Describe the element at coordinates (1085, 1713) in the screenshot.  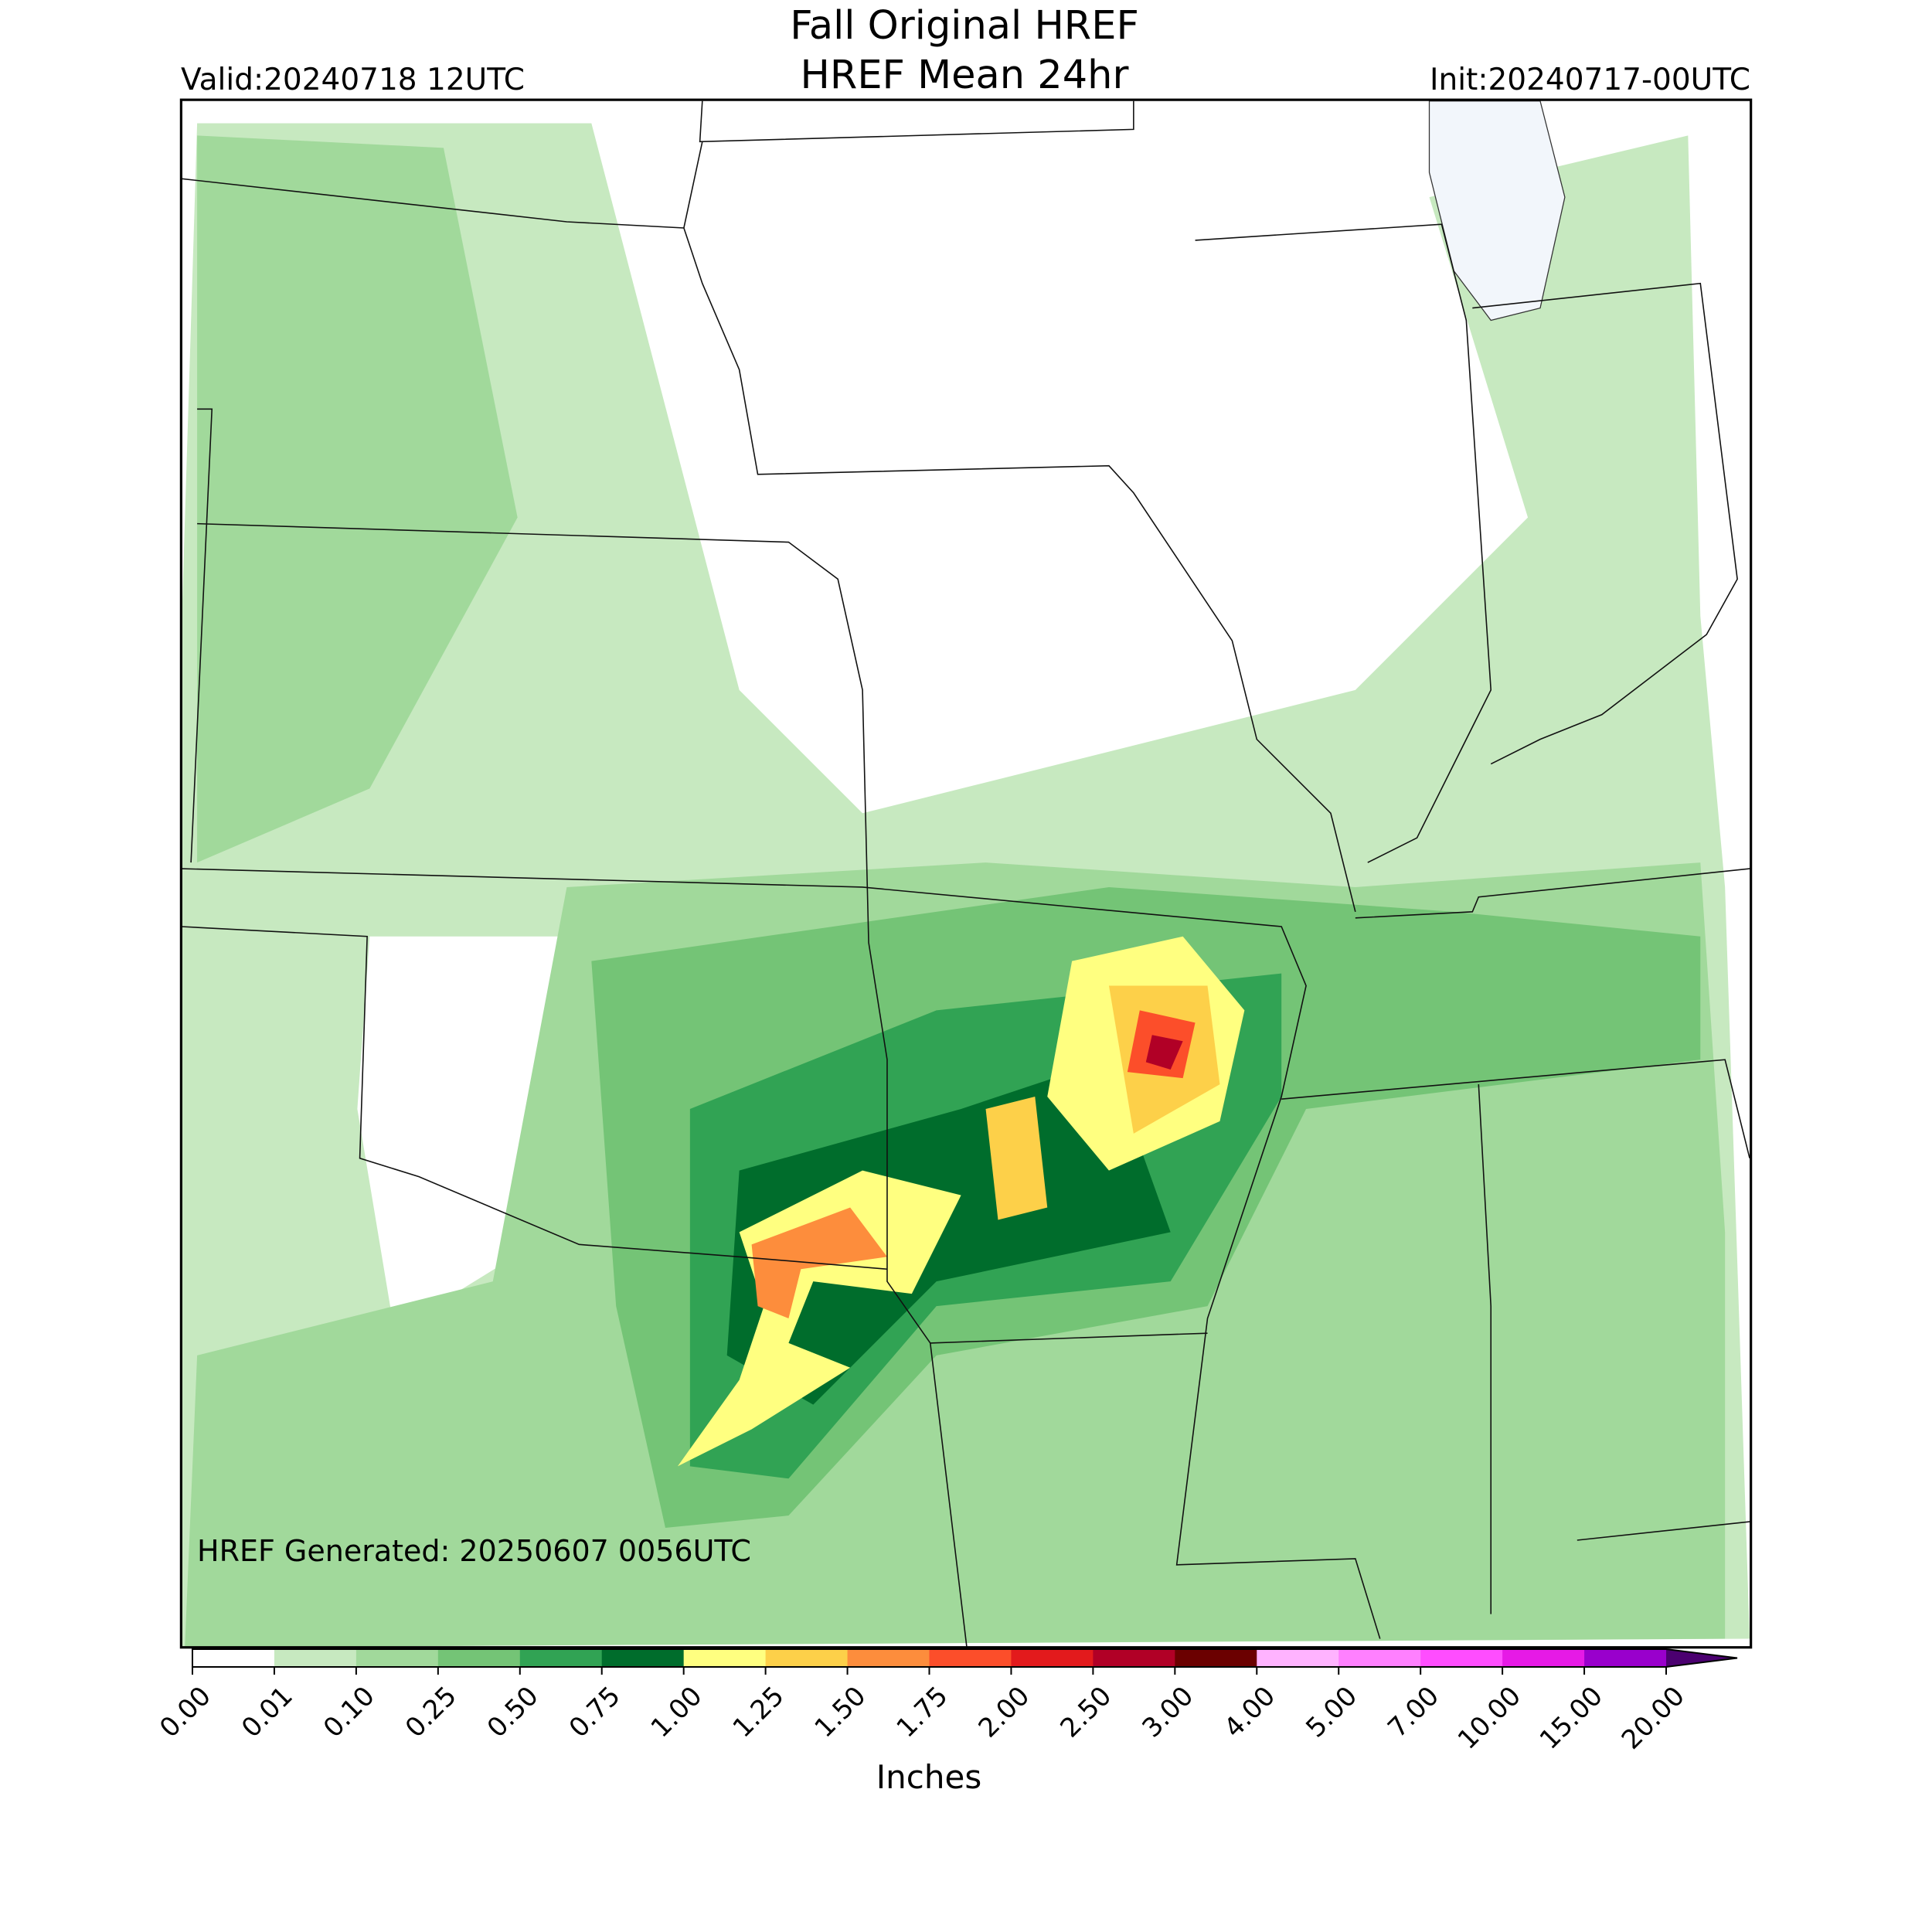
I see `colorbar-tick-label: 2.50` at that location.